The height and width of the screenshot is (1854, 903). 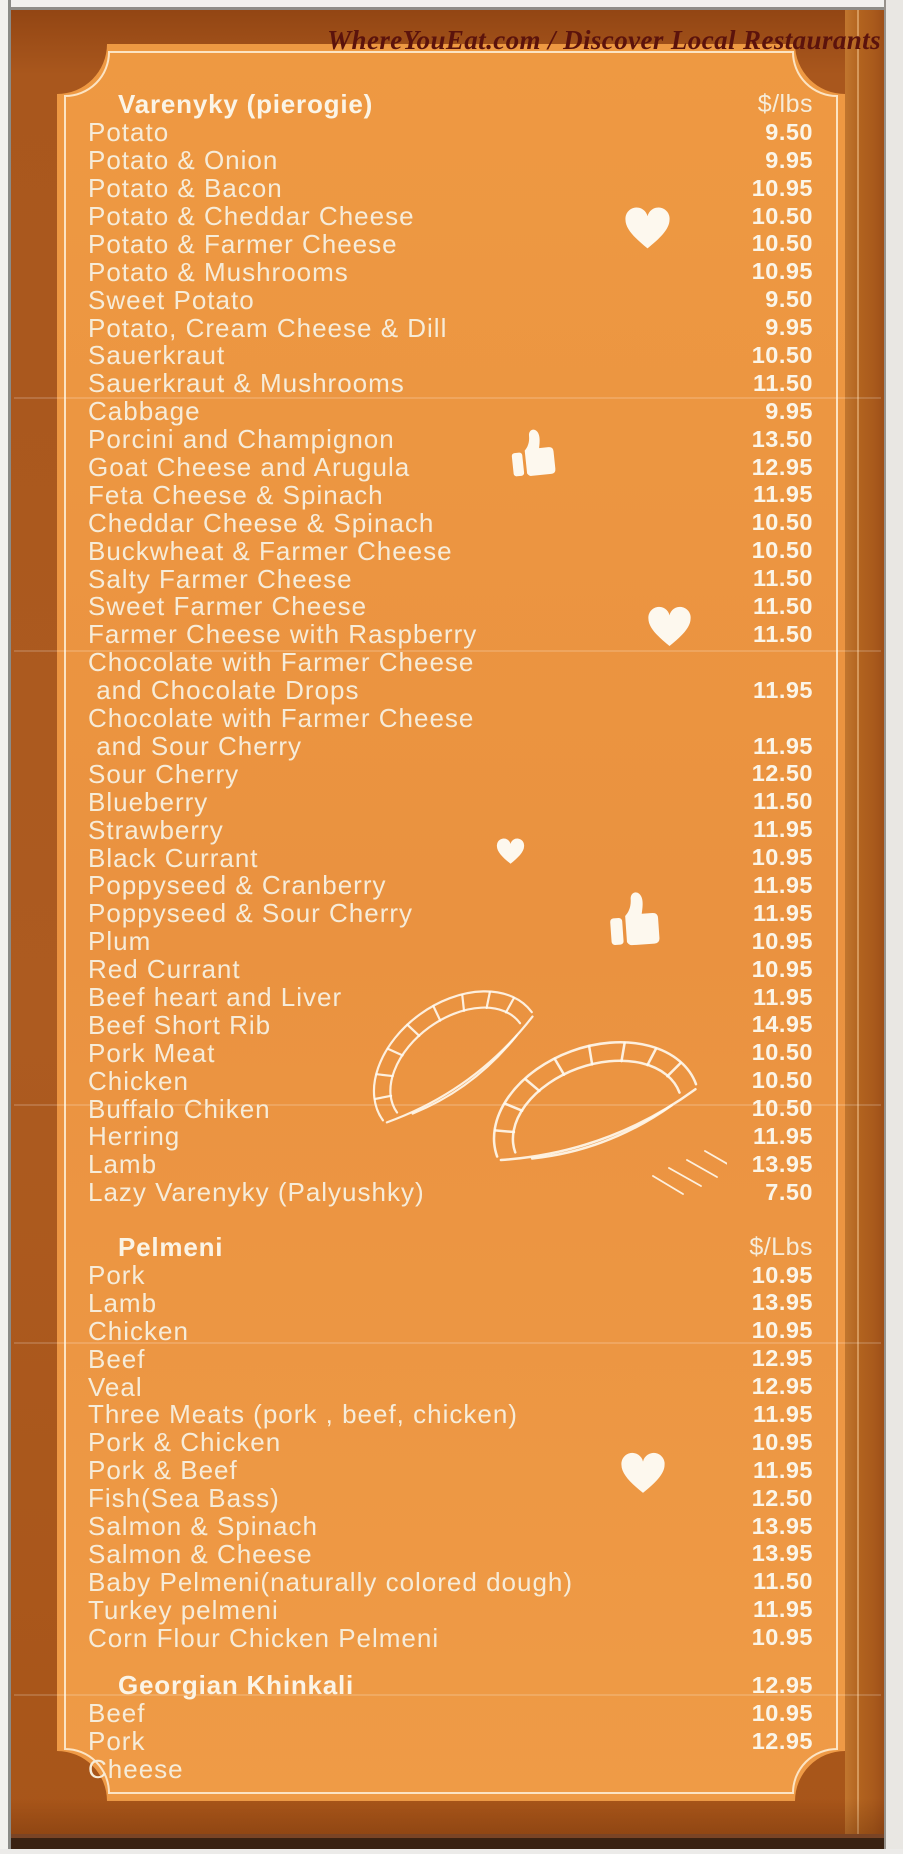 What do you see at coordinates (782, 773) in the screenshot?
I see `menu-item-price: 12.50` at bounding box center [782, 773].